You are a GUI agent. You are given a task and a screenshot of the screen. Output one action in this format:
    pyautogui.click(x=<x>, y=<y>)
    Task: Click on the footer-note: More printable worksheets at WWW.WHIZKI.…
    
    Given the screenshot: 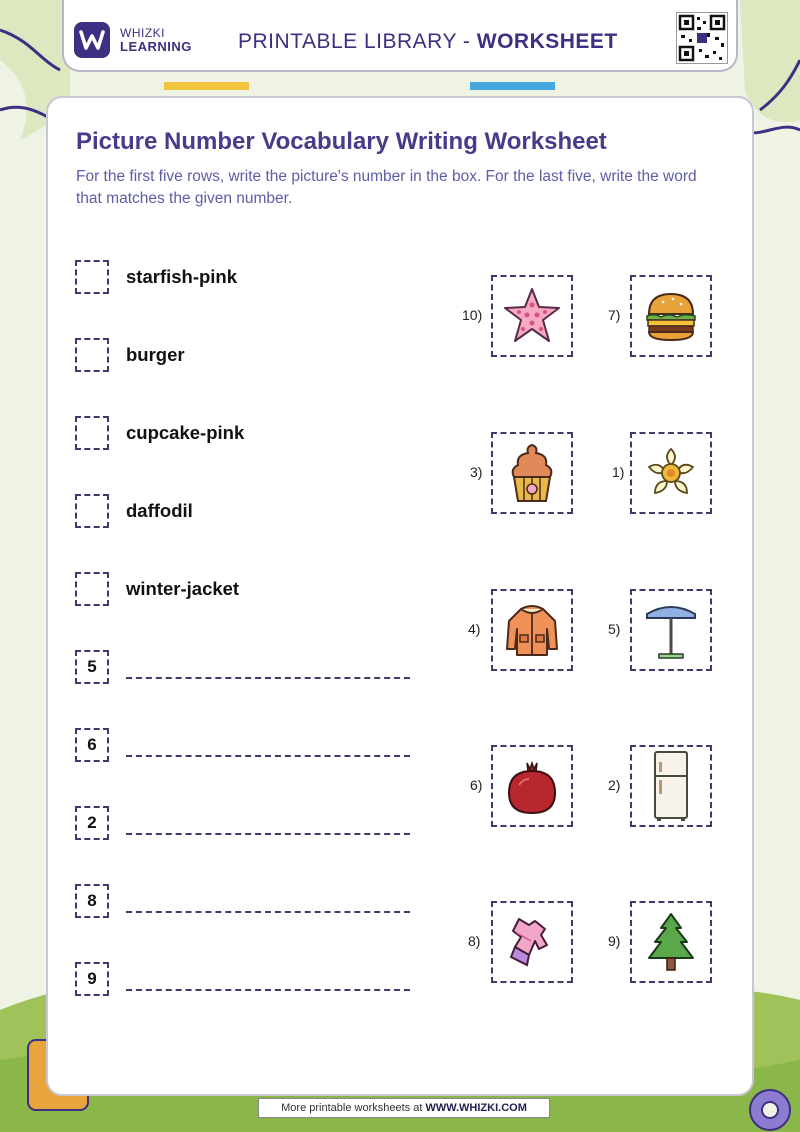 What is the action you would take?
    pyautogui.click(x=404, y=1108)
    